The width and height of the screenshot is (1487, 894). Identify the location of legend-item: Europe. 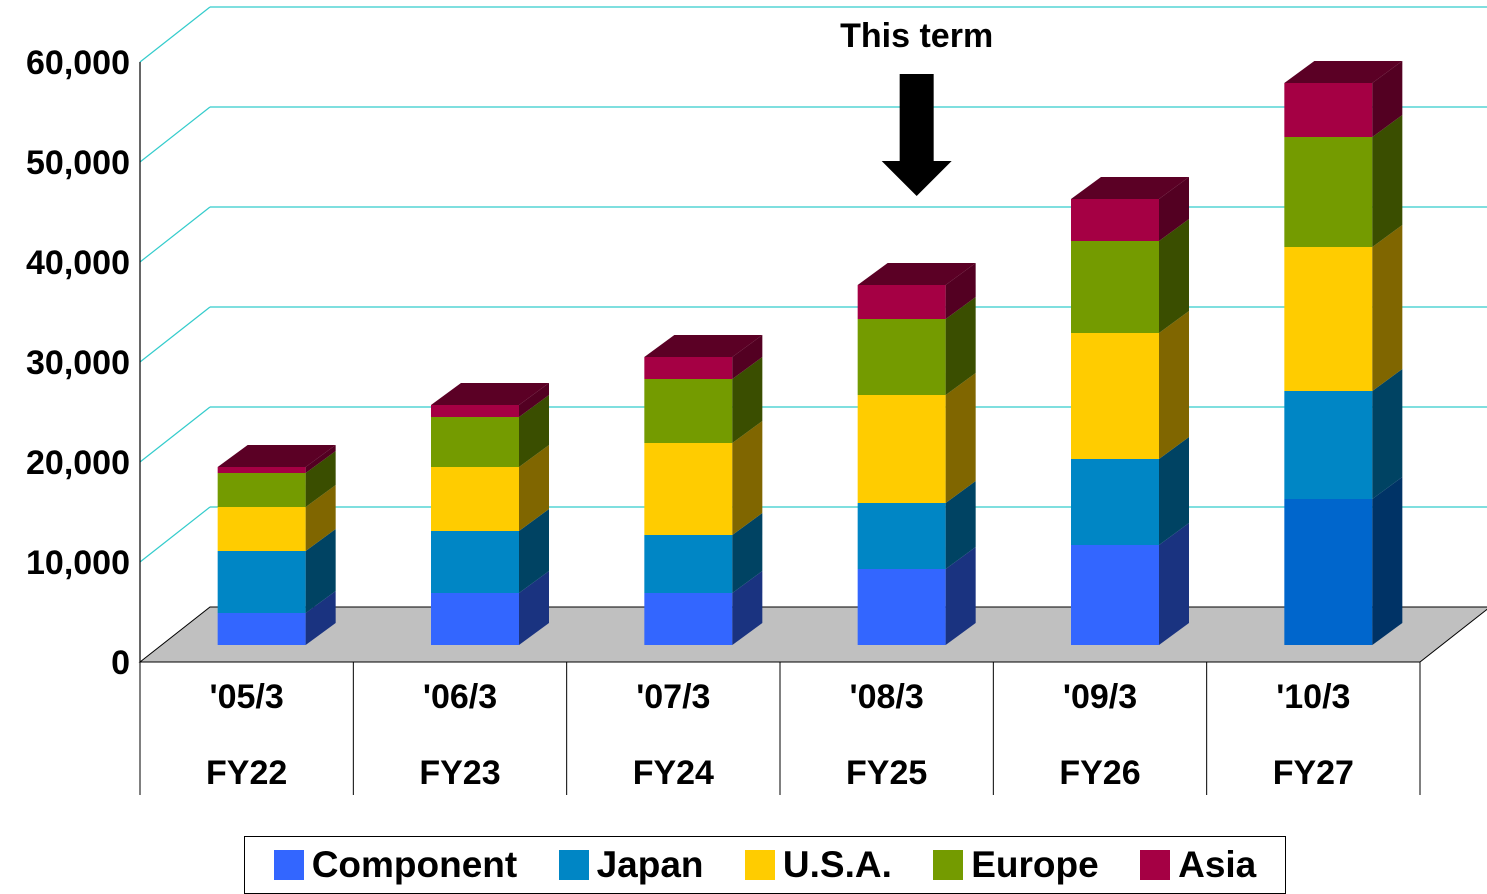
(1016, 865).